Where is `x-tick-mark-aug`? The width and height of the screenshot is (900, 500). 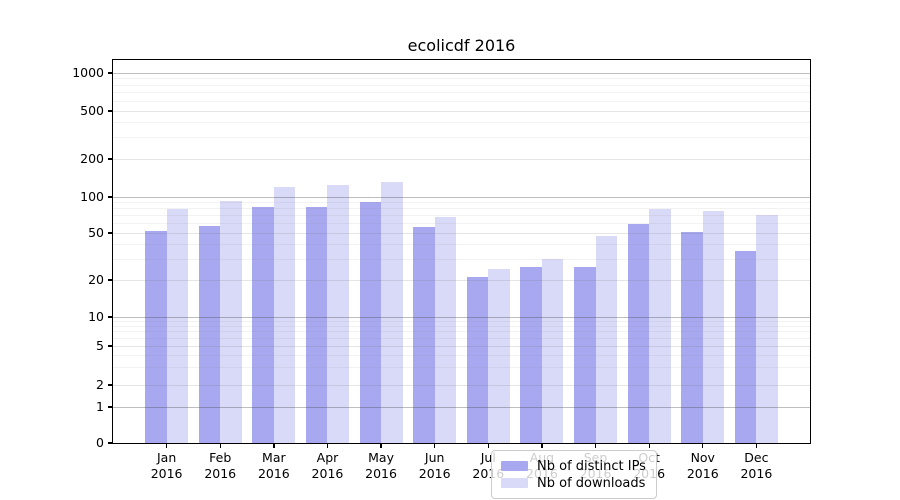
x-tick-mark-aug is located at coordinates (542, 445).